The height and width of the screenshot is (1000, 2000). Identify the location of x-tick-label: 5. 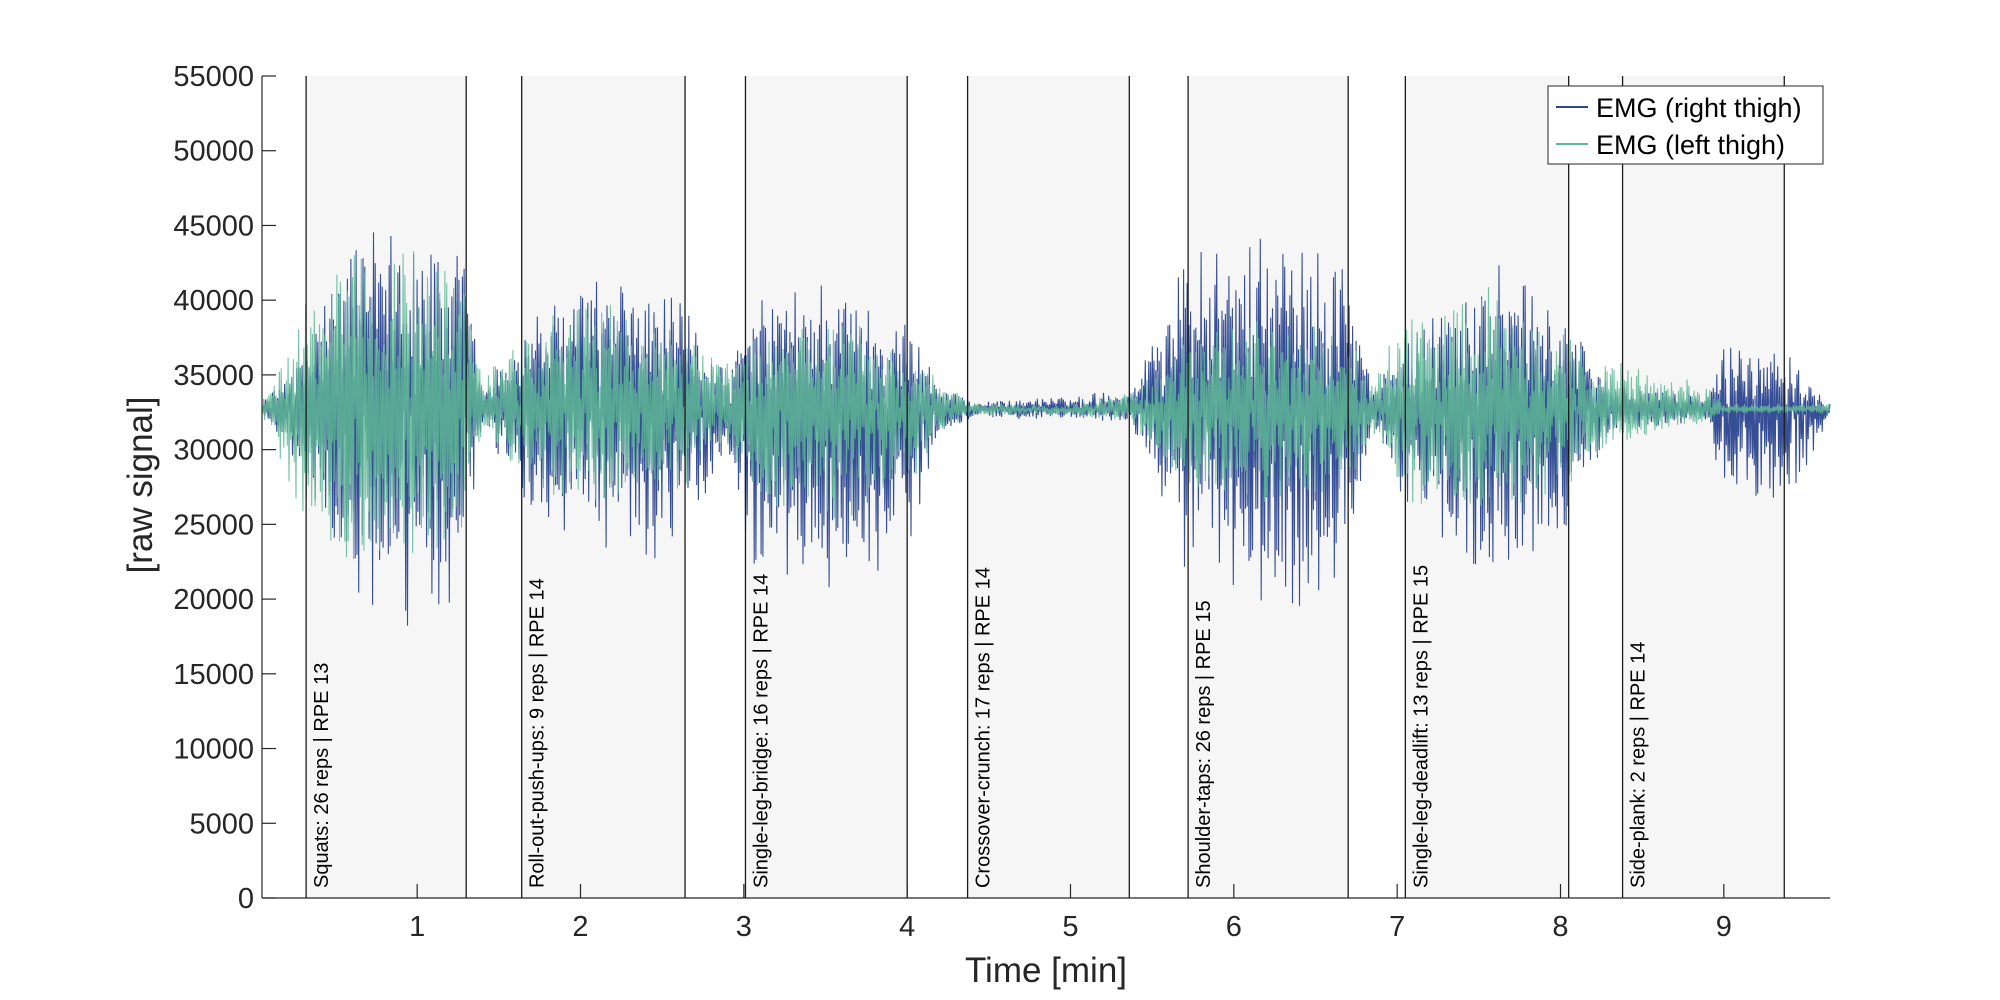
(1070, 927).